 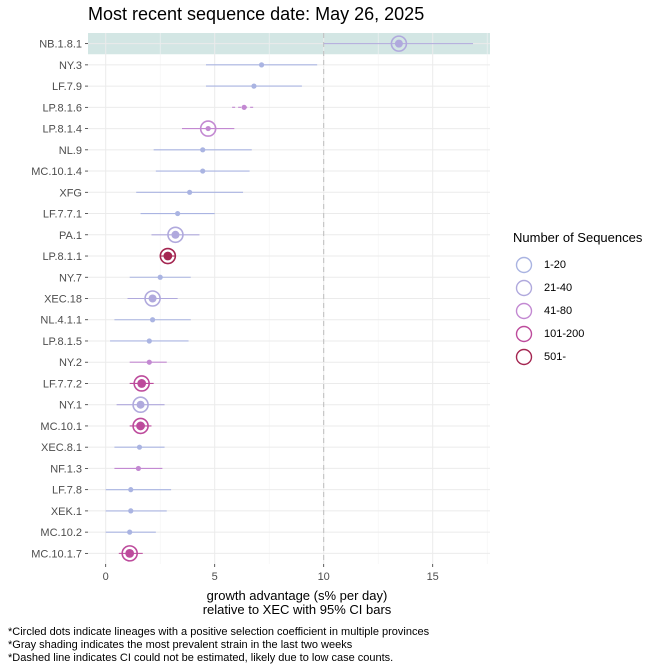 I want to click on legend-item: 21-40, so click(x=577, y=287).